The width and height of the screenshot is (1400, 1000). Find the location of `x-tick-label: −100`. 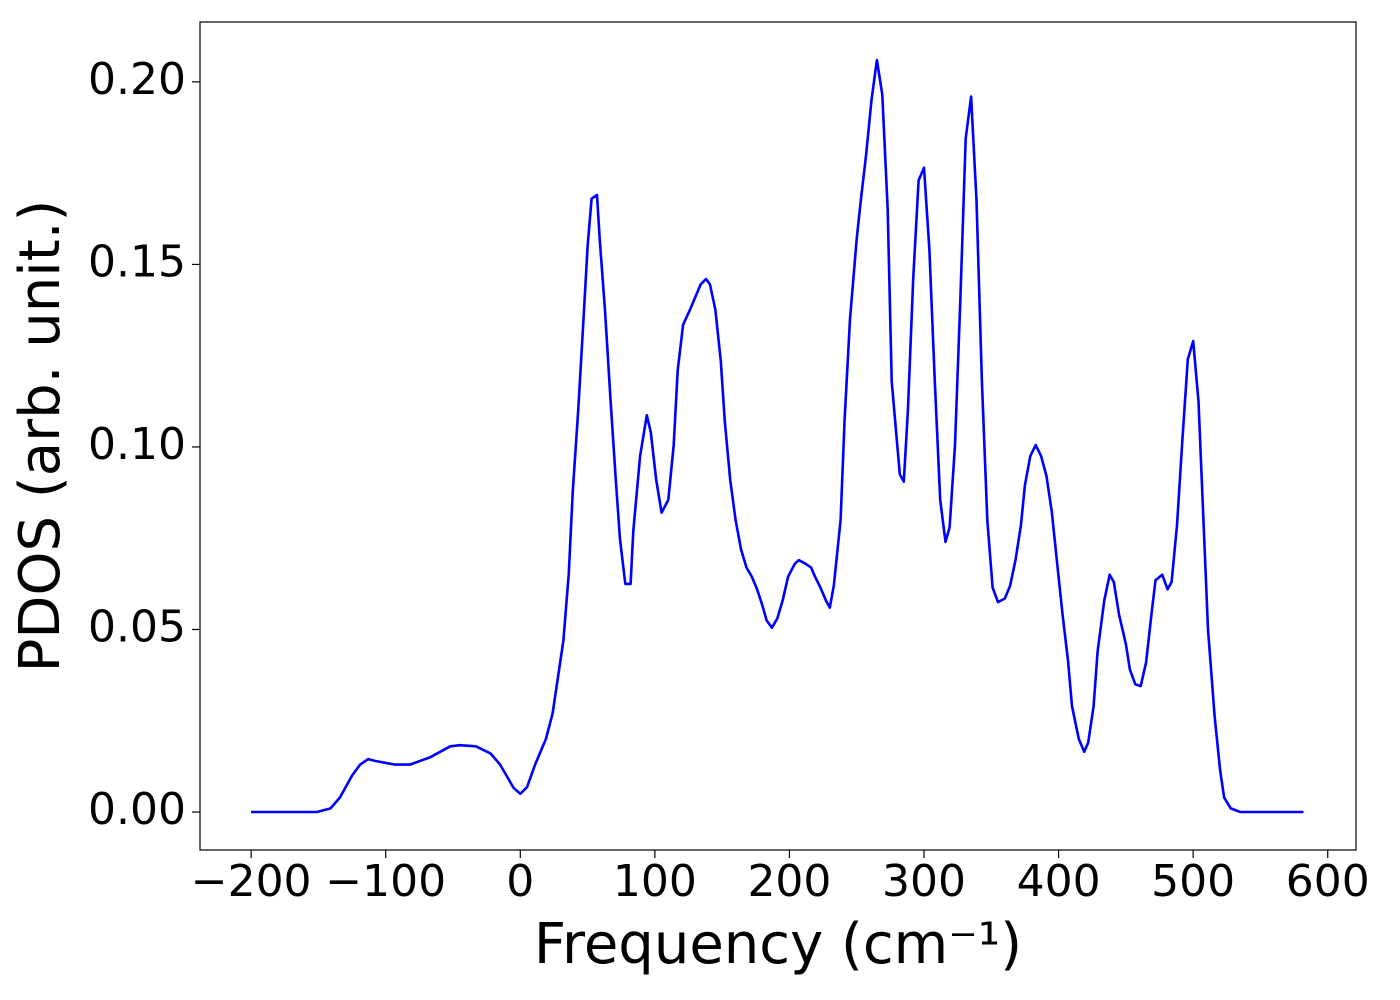

x-tick-label: −100 is located at coordinates (385, 881).